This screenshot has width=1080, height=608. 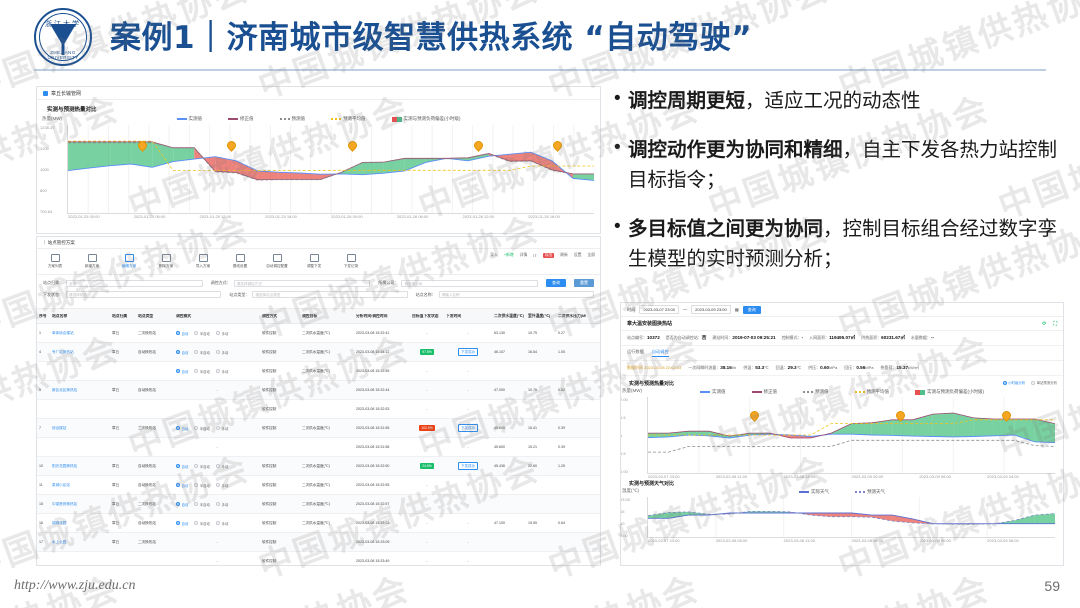 I want to click on filter-input: 全部, so click(x=134, y=283).